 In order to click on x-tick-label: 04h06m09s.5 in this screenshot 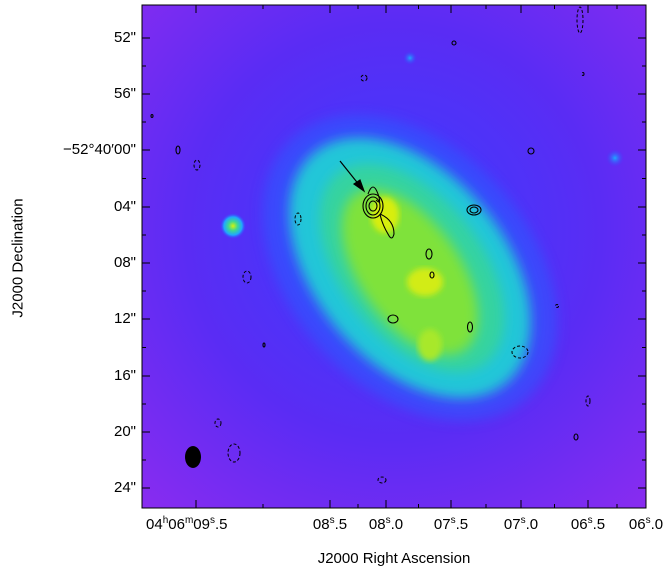, I will do `click(187, 524)`.